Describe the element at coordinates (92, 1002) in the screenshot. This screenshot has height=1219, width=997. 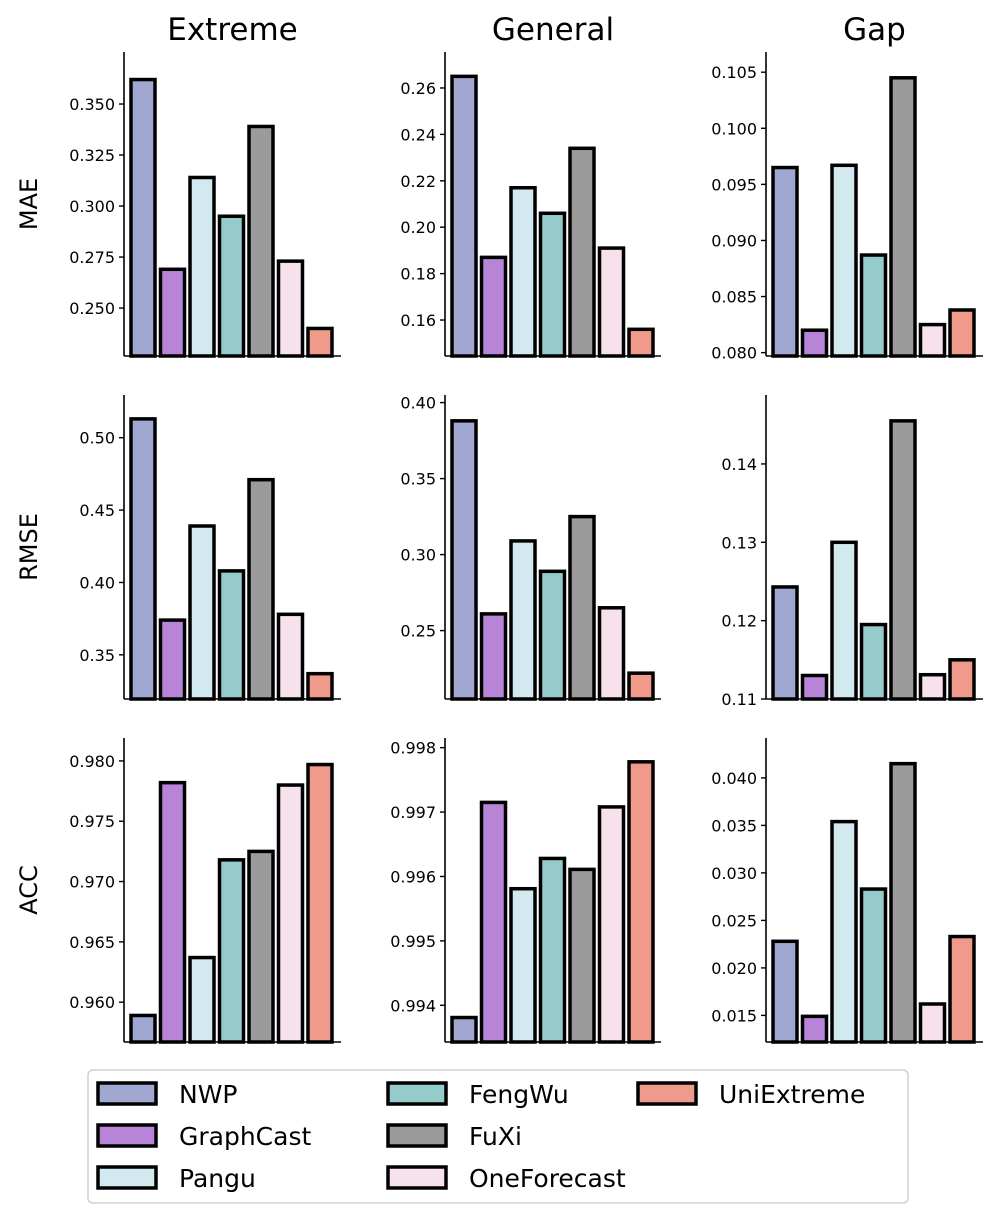
I see `y-tick-label: 0.960` at that location.